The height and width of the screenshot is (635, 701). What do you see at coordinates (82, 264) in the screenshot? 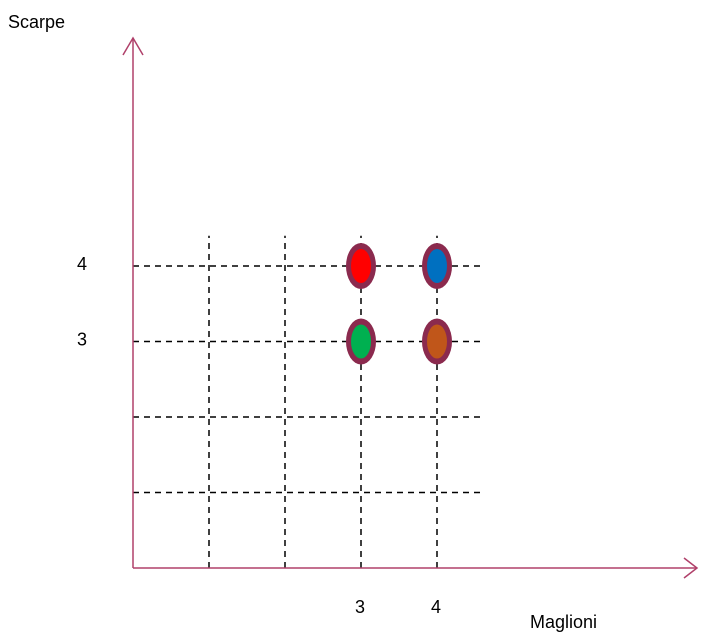
I see `y-tick-label: 4` at bounding box center [82, 264].